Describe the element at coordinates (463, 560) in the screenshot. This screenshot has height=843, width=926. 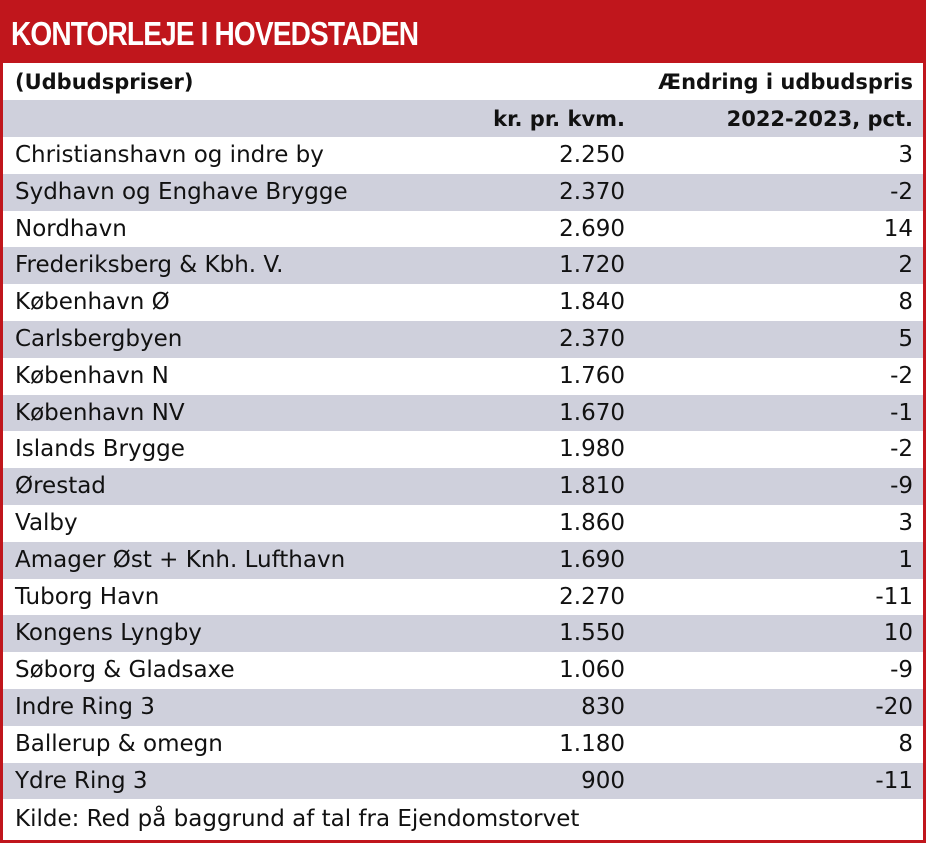
I see `table-row: Amager Øst + Knh. Lufthavn 1.690 1` at that location.